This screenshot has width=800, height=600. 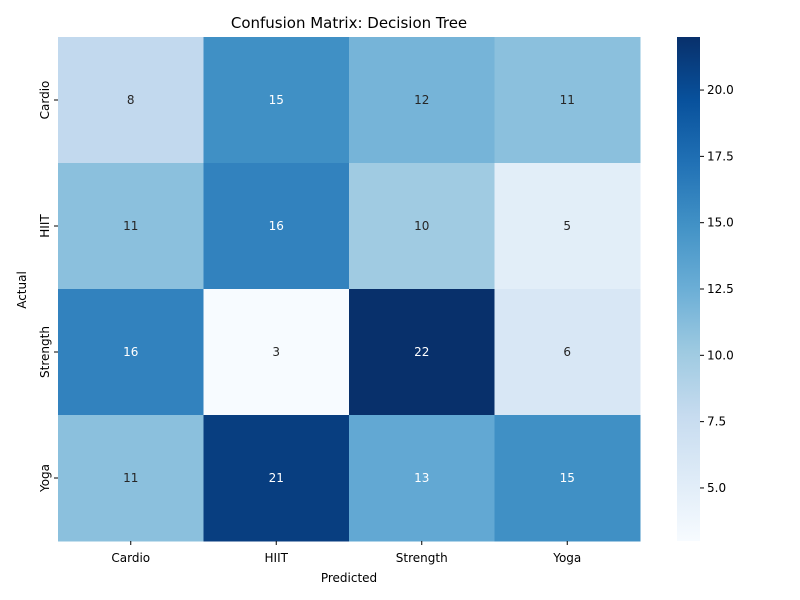 I want to click on x-tick-label: Cardio, so click(x=130, y=558).